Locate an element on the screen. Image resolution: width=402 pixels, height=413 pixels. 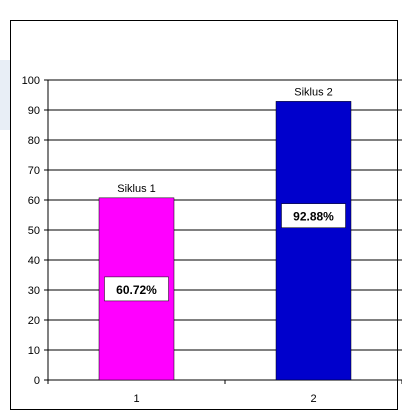
y-tick-label-6: 60 is located at coordinates (34, 201).